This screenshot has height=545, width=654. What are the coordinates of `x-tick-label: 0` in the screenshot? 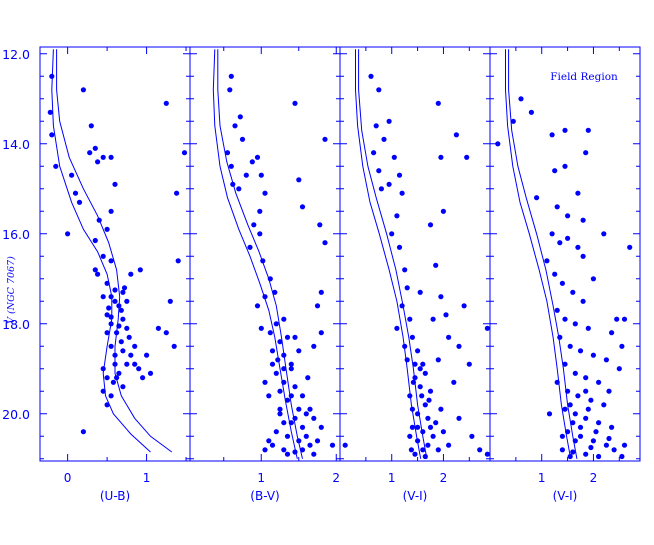 It's located at (68, 478).